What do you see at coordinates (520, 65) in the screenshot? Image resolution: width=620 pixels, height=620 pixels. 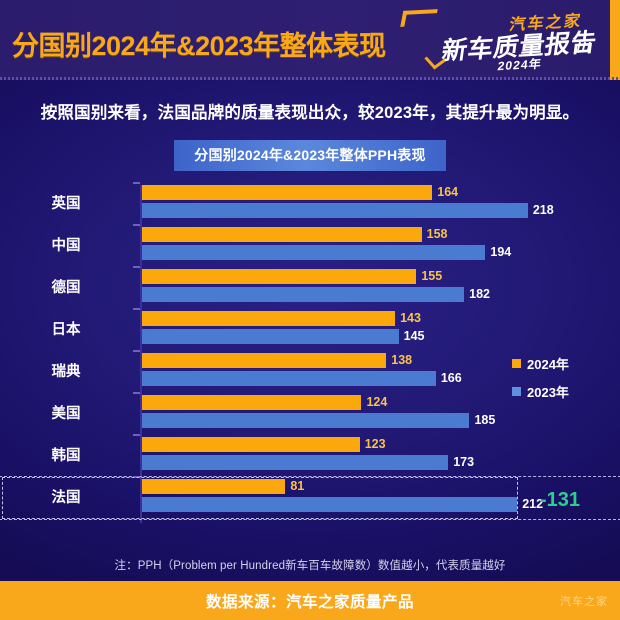 I see `logo-year: 2024年` at bounding box center [520, 65].